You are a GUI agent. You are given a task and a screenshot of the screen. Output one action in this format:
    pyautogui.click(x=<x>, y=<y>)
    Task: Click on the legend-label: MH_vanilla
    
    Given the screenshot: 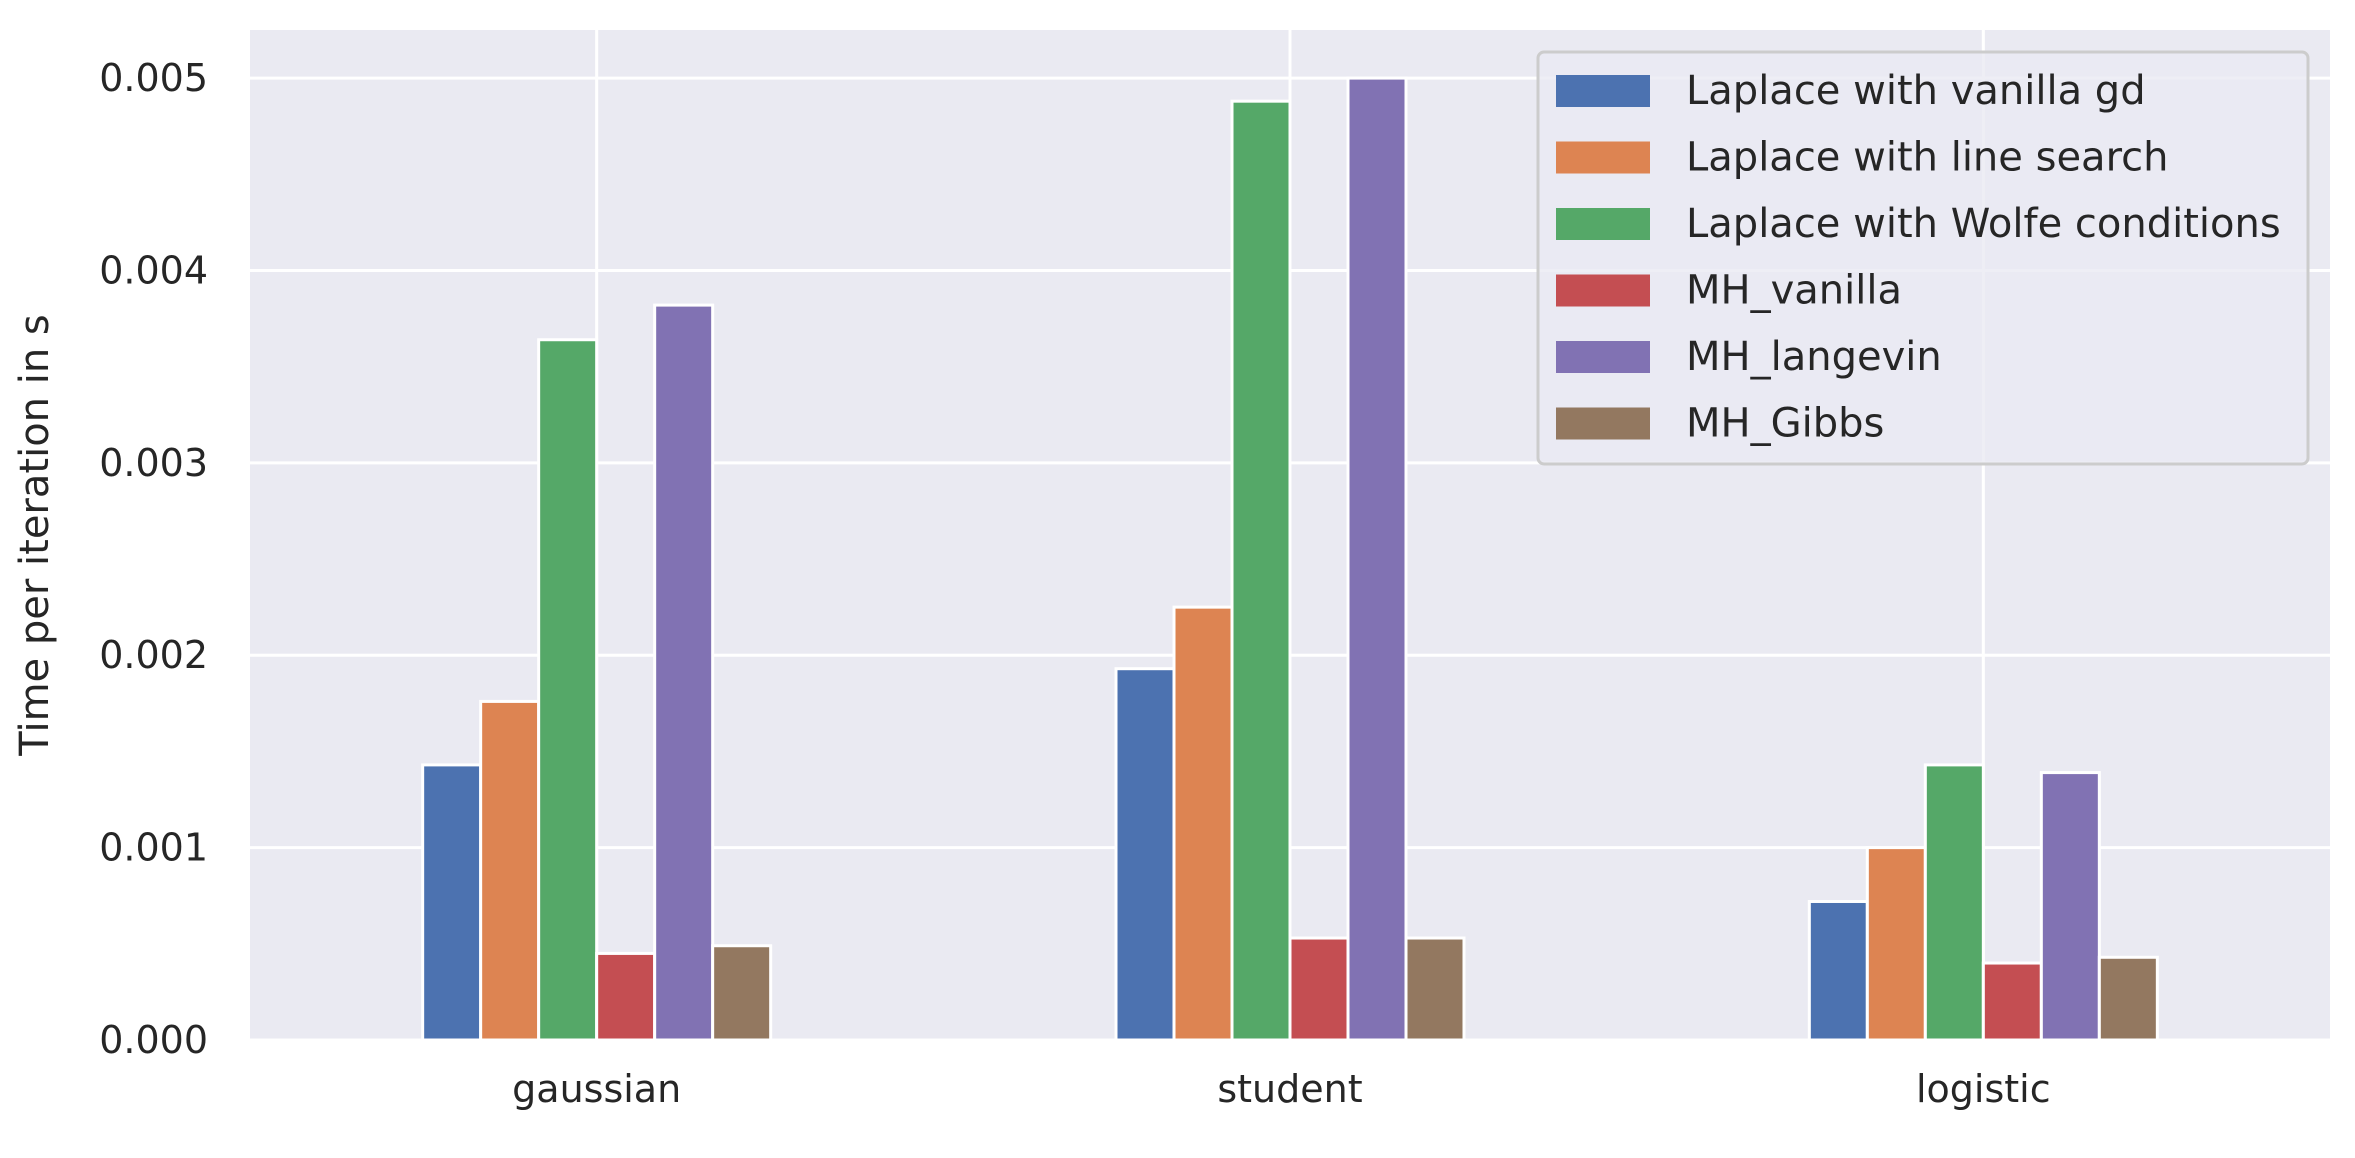 What is the action you would take?
    pyautogui.click(x=1794, y=291)
    